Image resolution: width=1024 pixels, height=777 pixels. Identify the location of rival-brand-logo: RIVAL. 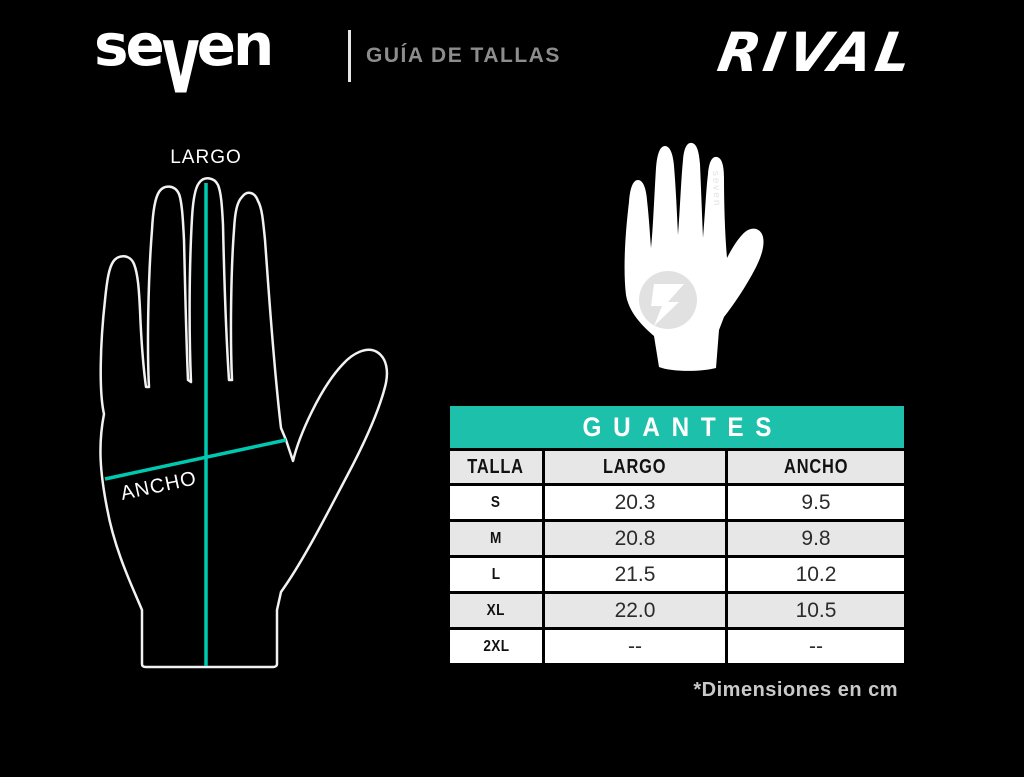
(817, 52).